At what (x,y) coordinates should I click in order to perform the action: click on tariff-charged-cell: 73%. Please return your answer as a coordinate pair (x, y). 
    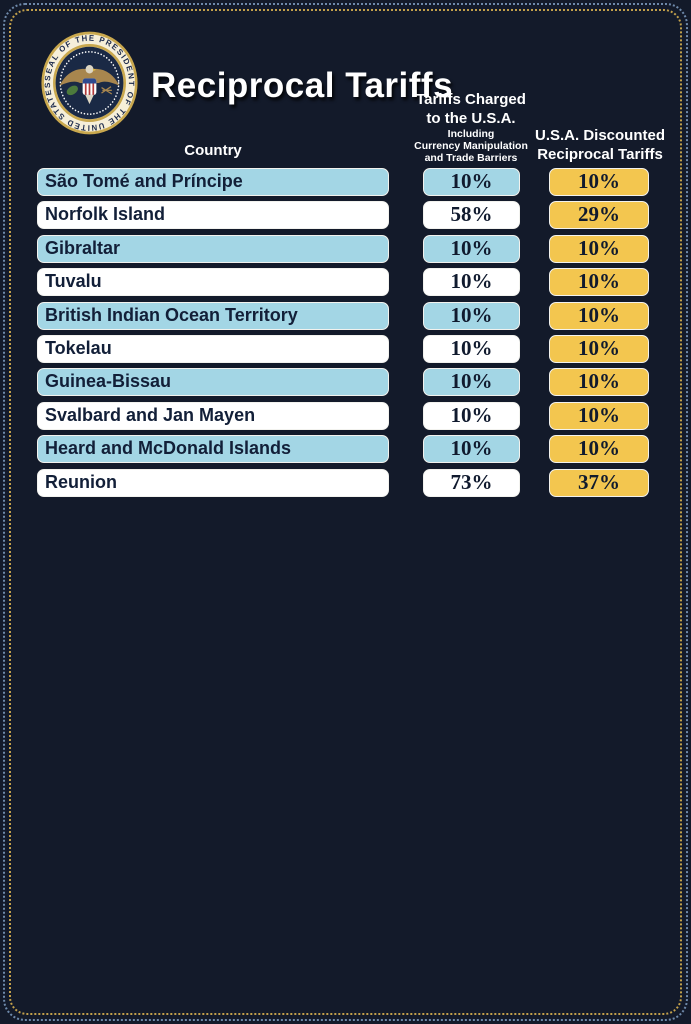
    Looking at the image, I should click on (471, 482).